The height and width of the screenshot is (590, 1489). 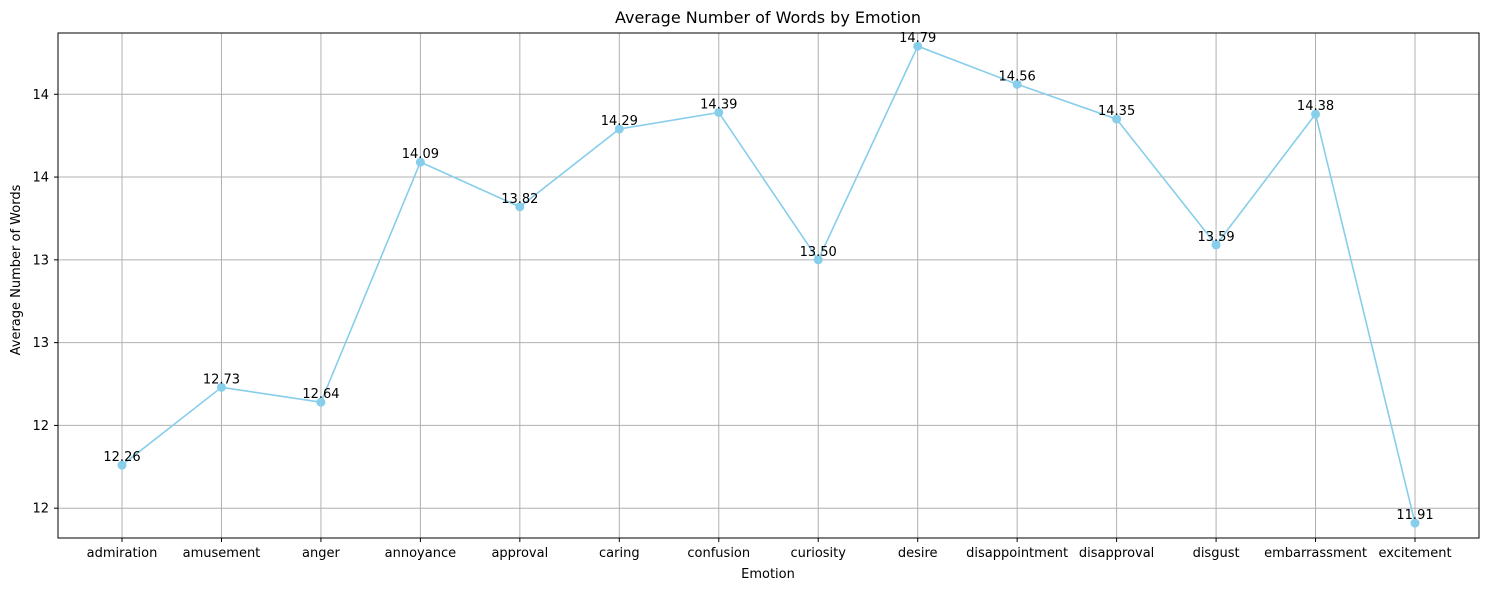 I want to click on x-tick-label: caring, so click(x=619, y=553).